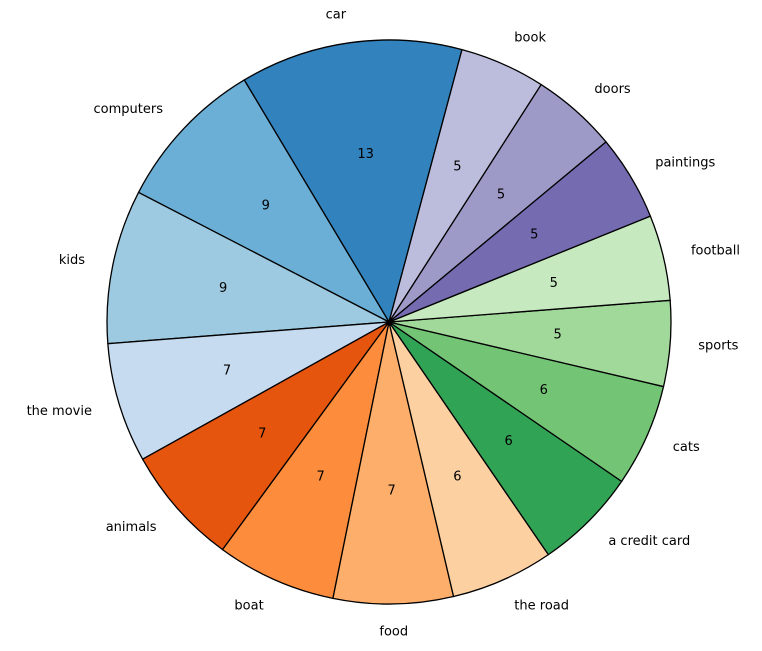 The width and height of the screenshot is (762, 651). I want to click on pie-category-label: computers, so click(129, 109).